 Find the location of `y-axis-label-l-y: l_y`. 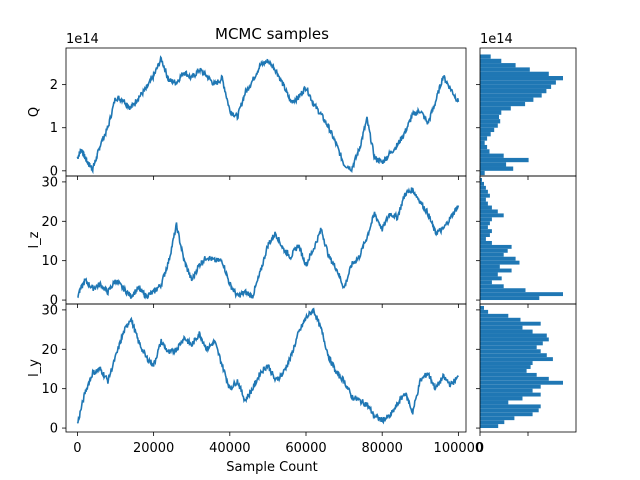

y-axis-label-l-y: l_y is located at coordinates (34, 368).